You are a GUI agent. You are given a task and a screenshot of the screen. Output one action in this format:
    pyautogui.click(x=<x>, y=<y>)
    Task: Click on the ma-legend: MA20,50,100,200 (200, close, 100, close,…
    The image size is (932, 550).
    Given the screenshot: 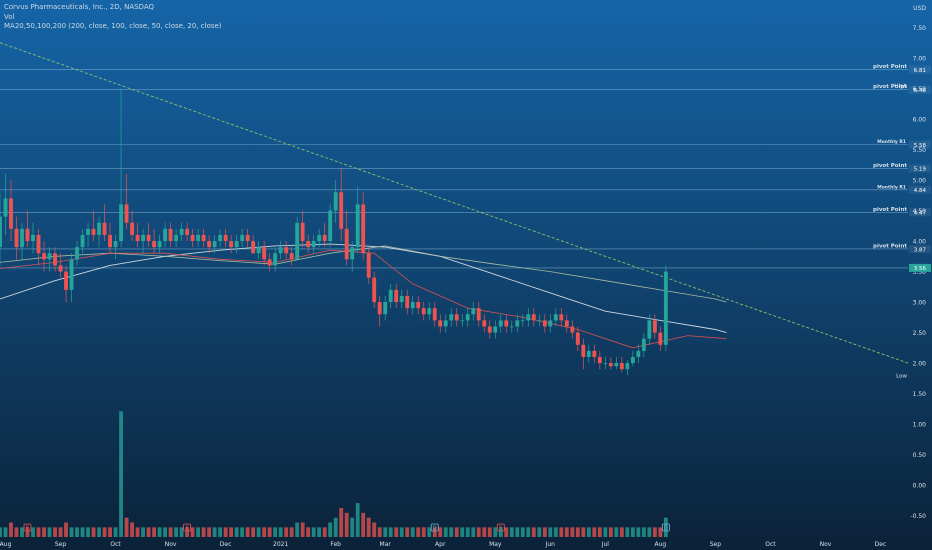 What is the action you would take?
    pyautogui.click(x=113, y=26)
    